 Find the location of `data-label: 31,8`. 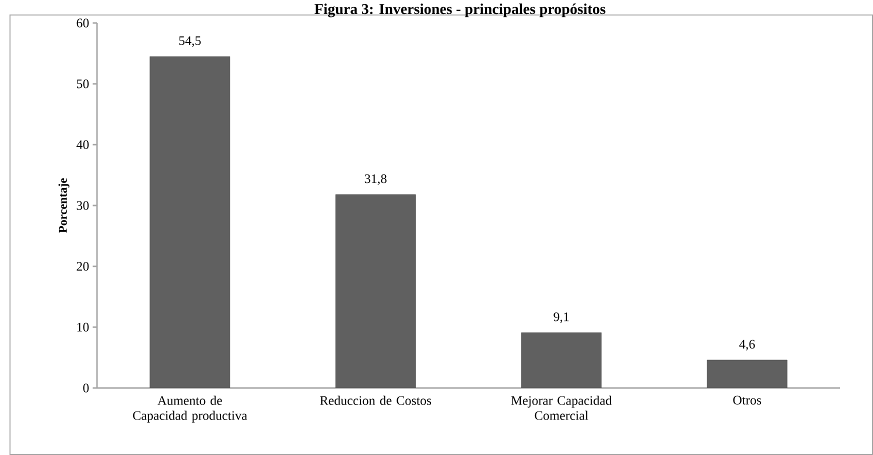

data-label: 31,8 is located at coordinates (375, 180).